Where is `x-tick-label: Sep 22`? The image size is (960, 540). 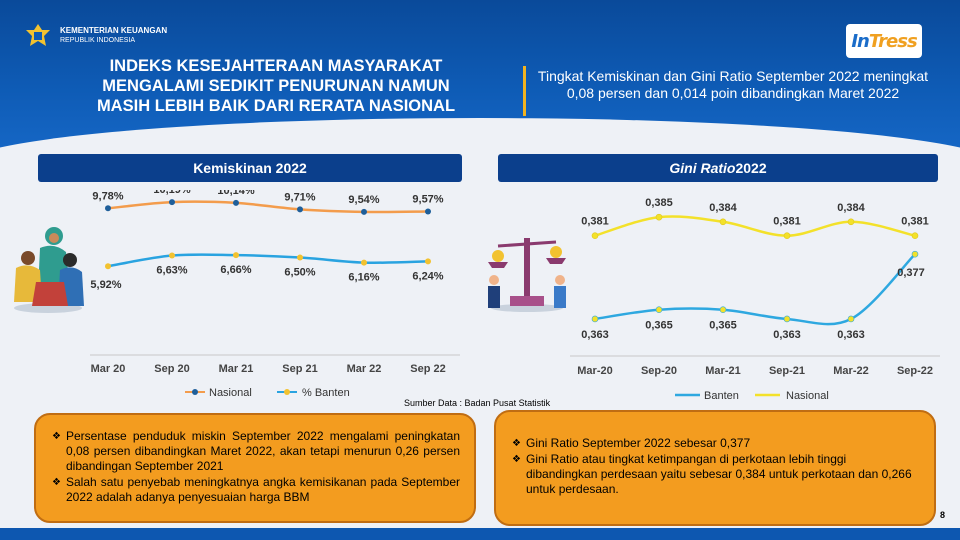
x-tick-label: Sep 22 is located at coordinates (427, 369).